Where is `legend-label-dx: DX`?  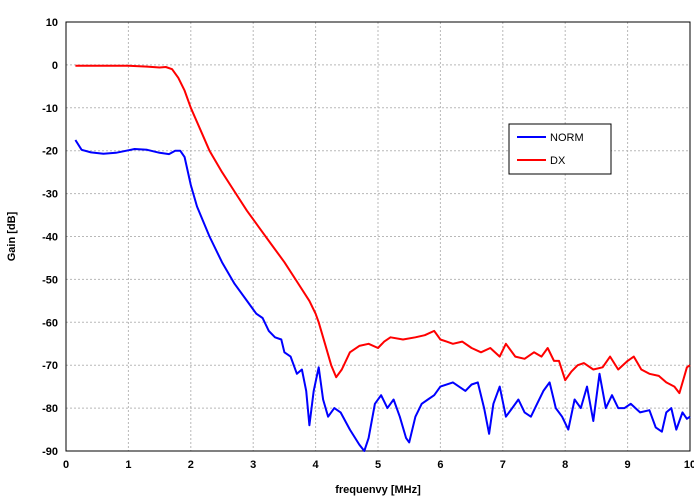
legend-label-dx: DX is located at coordinates (558, 161).